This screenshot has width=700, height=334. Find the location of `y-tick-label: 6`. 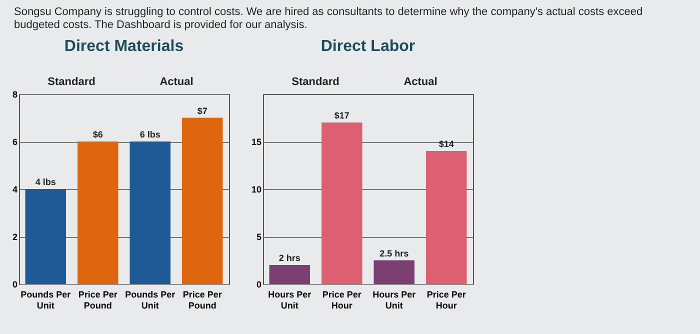

y-tick-label: 6 is located at coordinates (15, 142).